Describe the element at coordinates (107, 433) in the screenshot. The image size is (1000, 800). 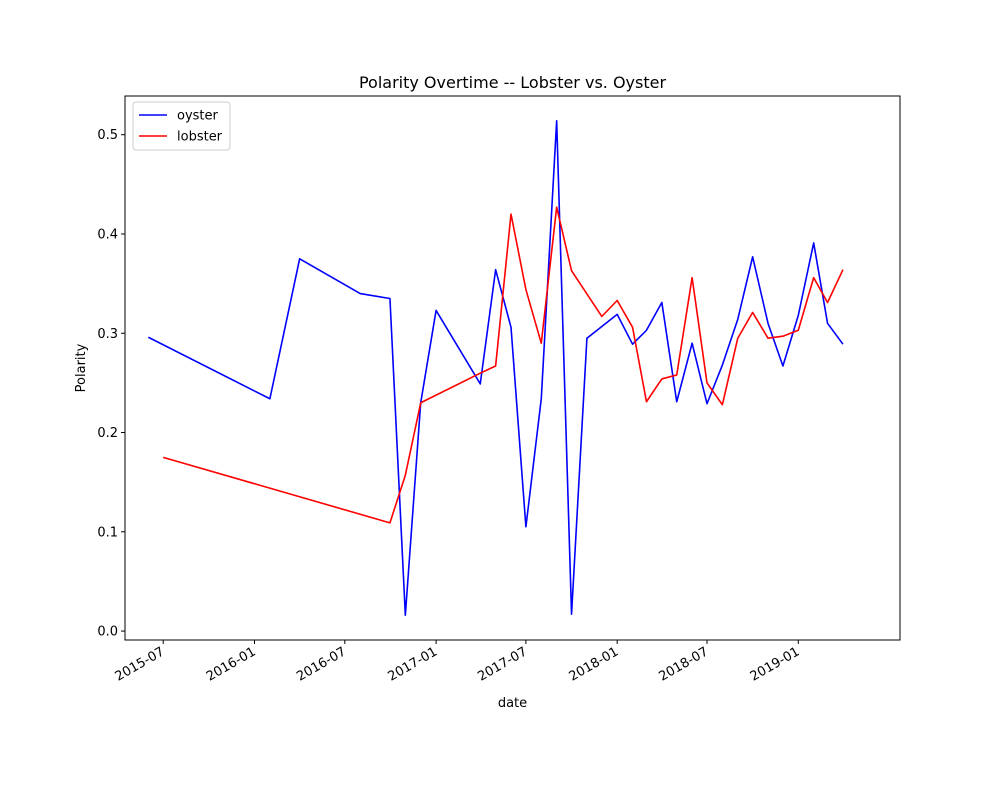
I see `y-tick-label: 0.2` at that location.